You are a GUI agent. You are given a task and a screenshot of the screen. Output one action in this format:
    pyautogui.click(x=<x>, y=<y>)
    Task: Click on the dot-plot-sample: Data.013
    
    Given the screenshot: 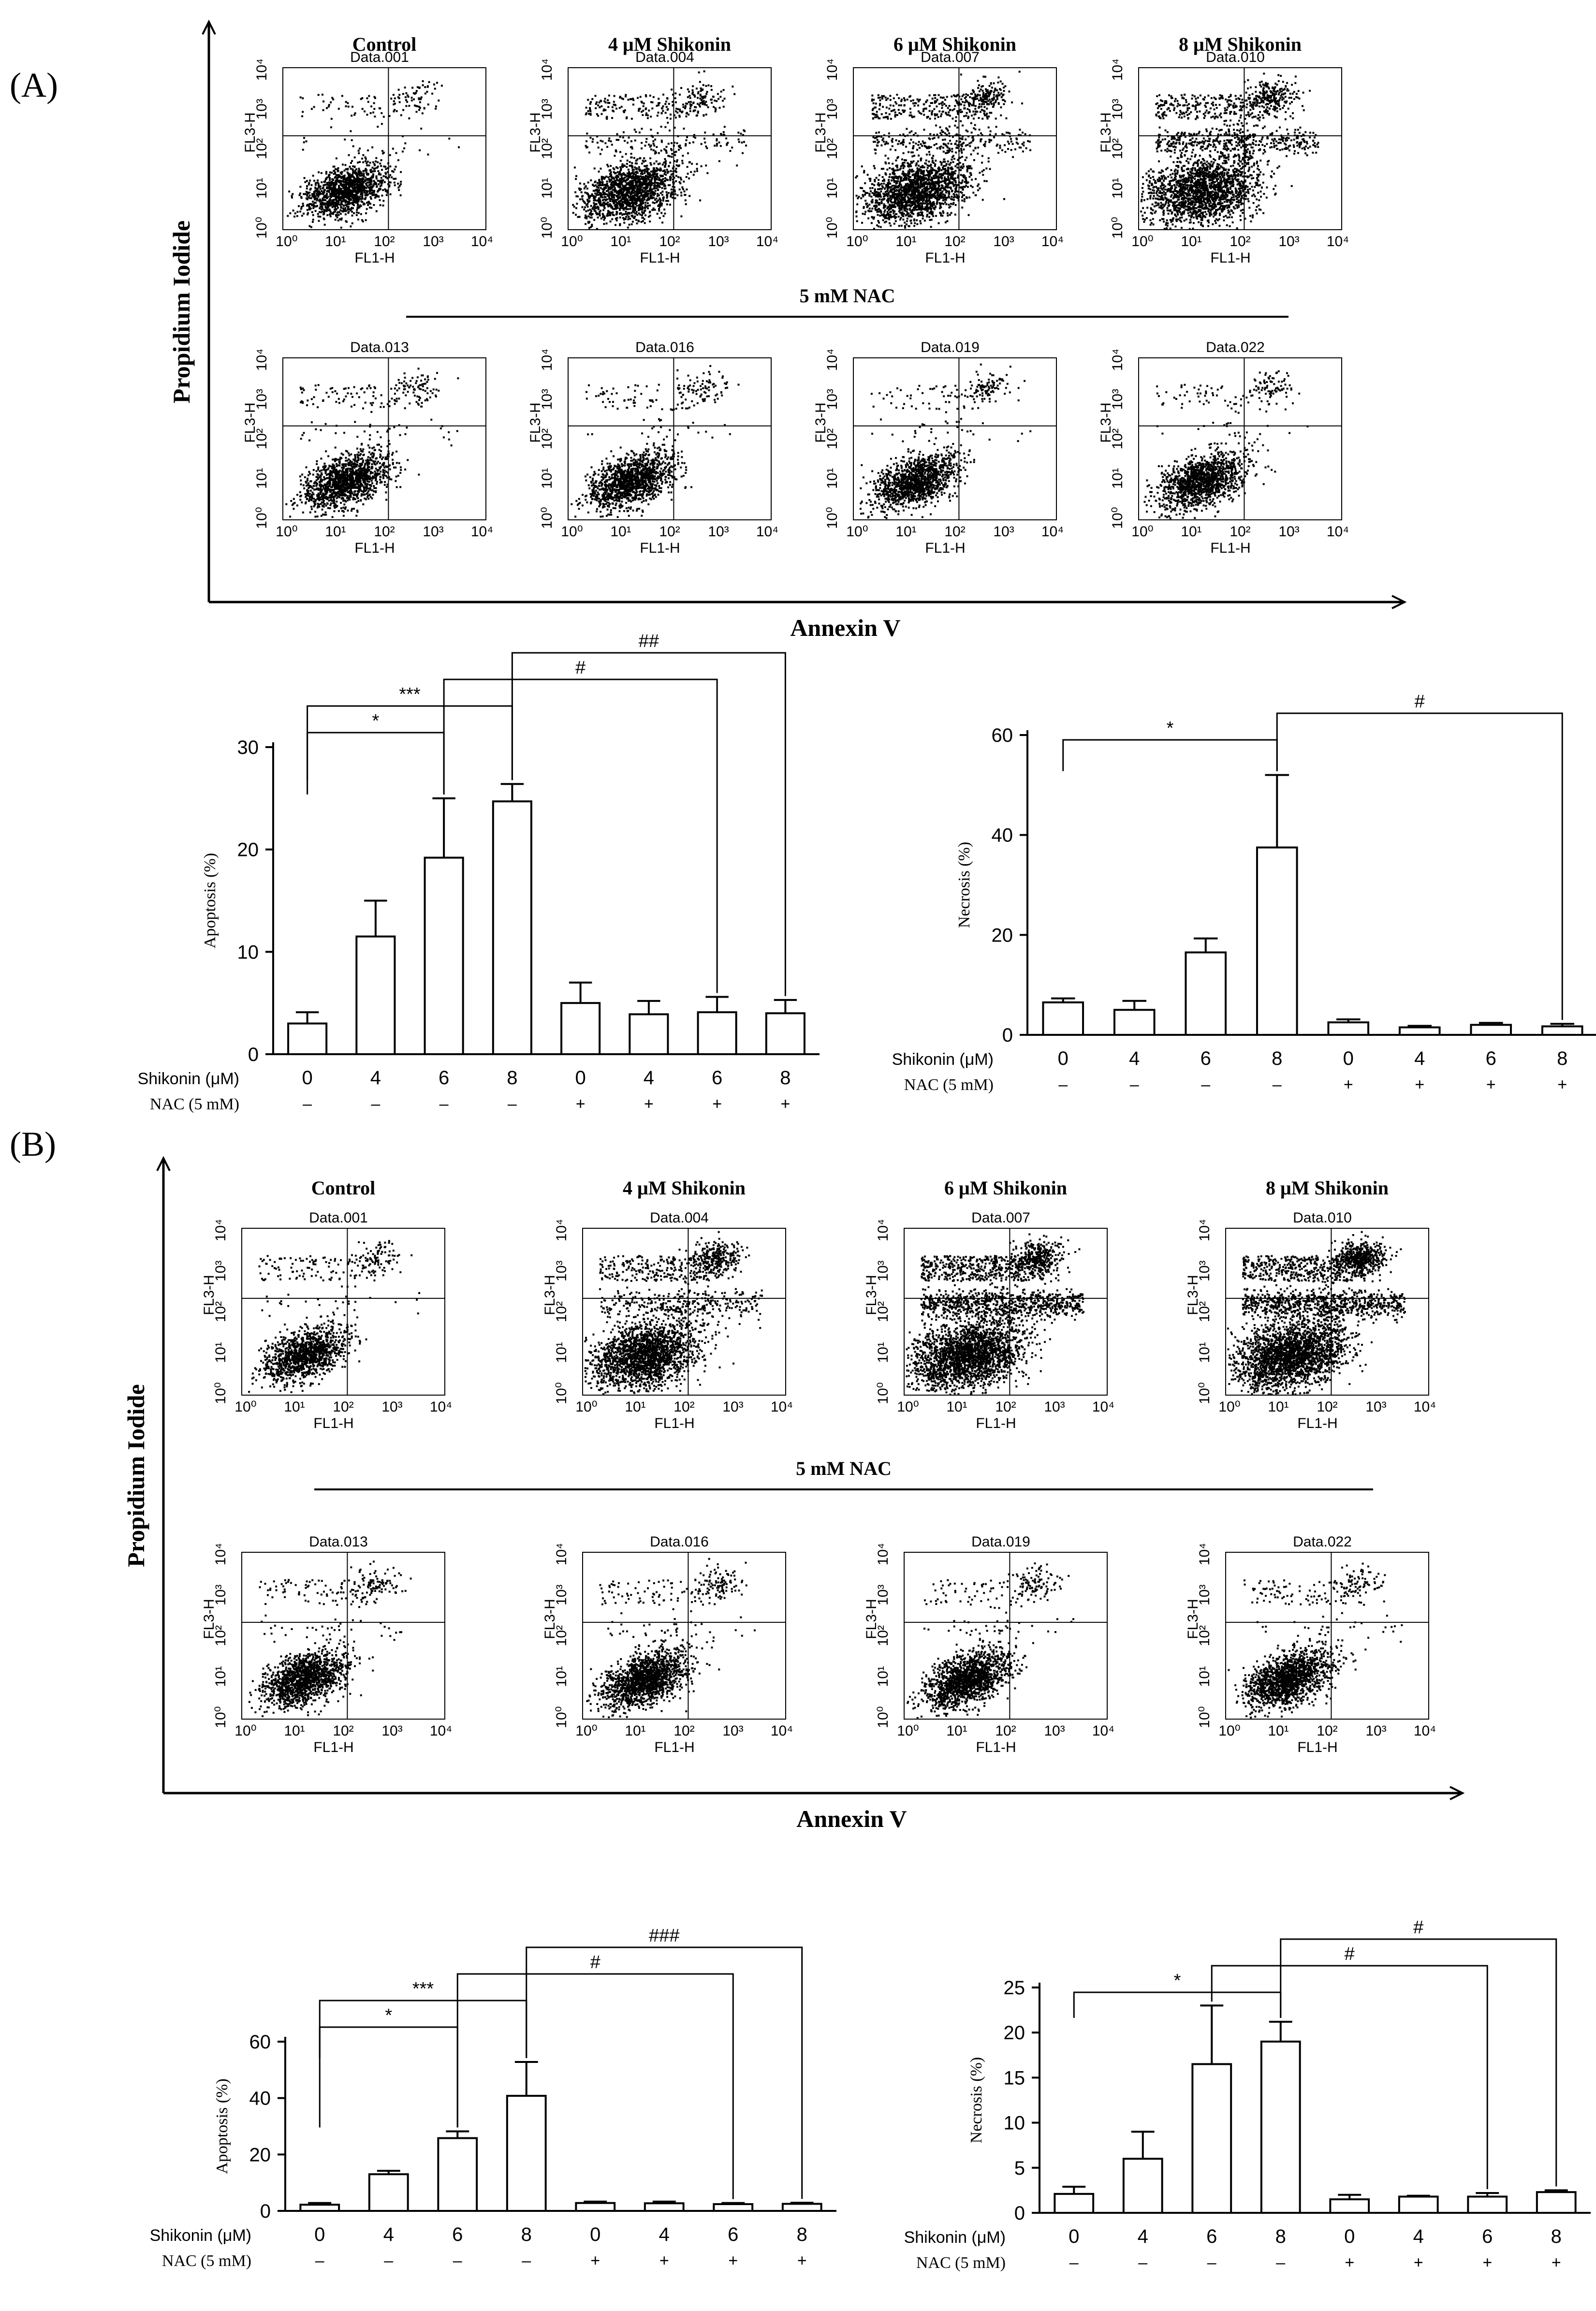 What is the action you would take?
    pyautogui.click(x=380, y=347)
    